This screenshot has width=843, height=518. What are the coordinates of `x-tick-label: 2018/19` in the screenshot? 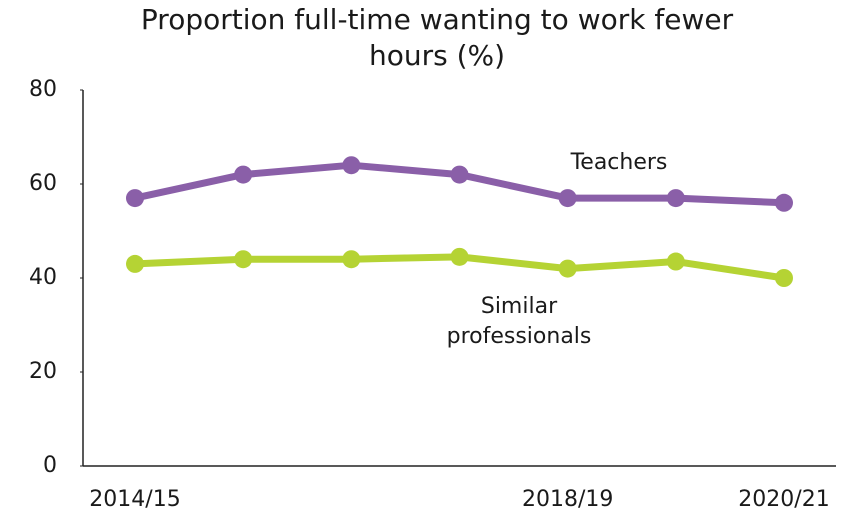 It's located at (567, 499).